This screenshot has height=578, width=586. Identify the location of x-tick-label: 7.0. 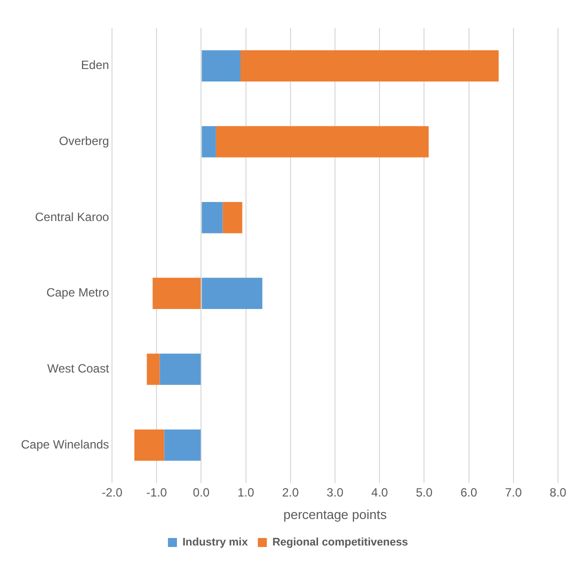
(513, 493).